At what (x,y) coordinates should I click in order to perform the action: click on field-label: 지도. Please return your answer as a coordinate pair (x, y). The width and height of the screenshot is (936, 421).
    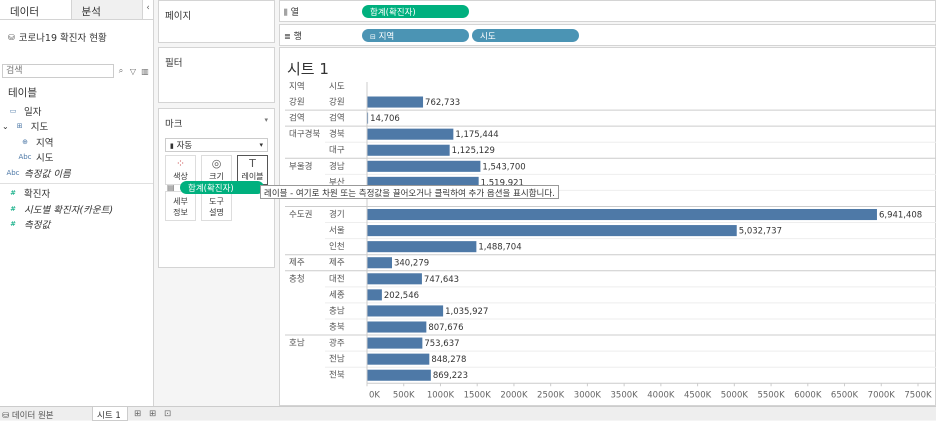
    Looking at the image, I should click on (39, 128).